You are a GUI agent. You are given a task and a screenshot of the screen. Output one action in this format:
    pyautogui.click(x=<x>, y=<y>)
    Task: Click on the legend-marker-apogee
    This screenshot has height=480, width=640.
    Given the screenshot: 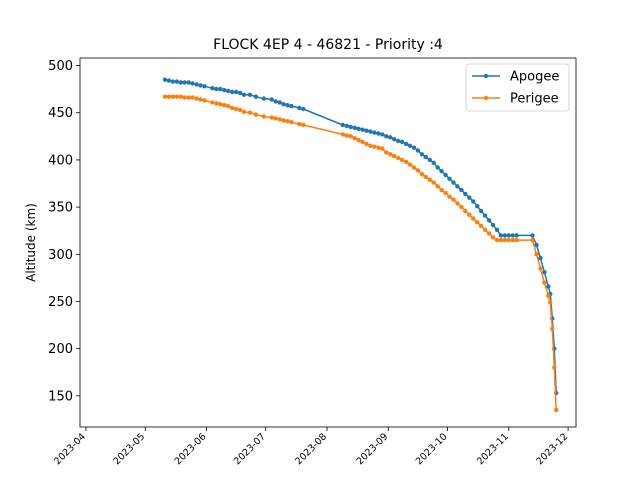 What is the action you would take?
    pyautogui.click(x=486, y=76)
    